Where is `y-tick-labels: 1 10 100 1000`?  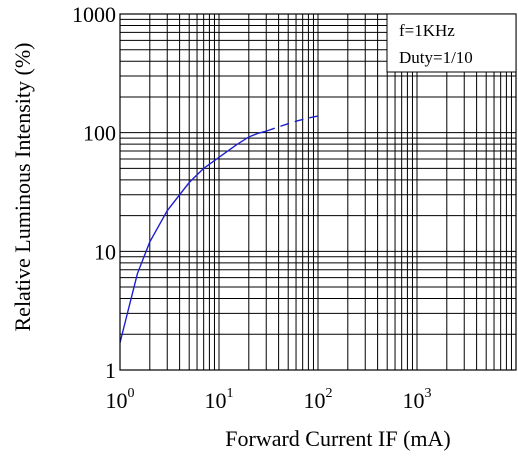 y-tick-labels: 1 10 100 1000 is located at coordinates (94, 192).